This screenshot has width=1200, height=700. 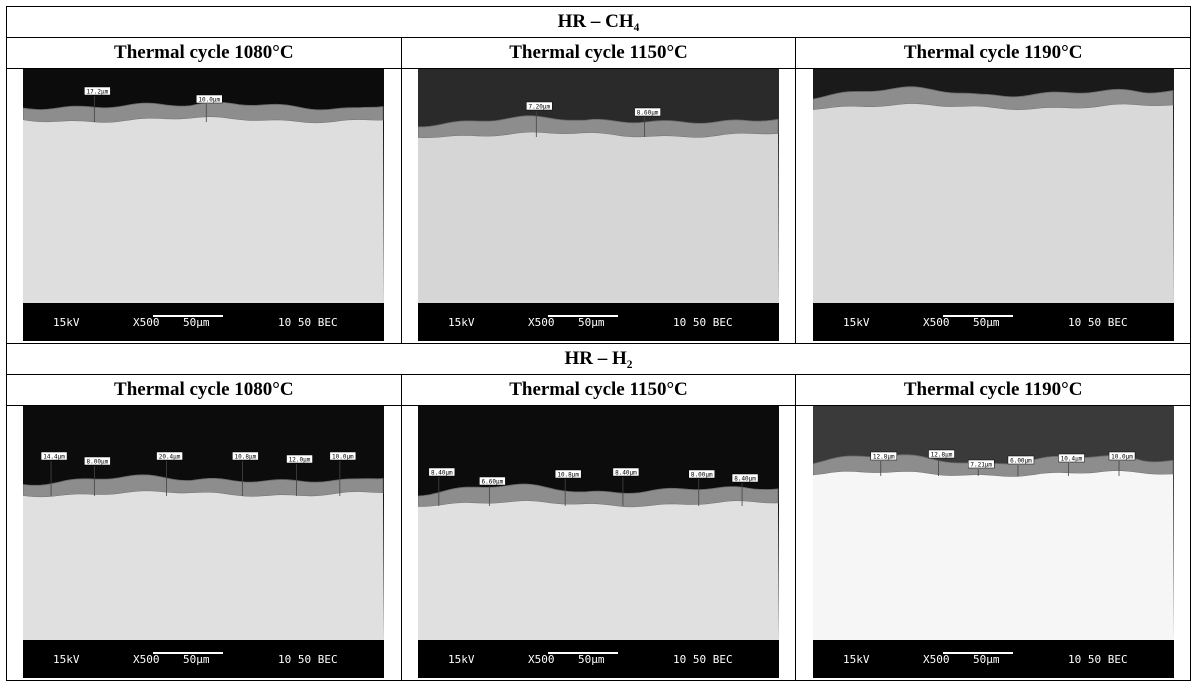 I want to click on image-cell: 17.2µm 10.0µm 15kV X500 50µm 10 50 BEC, so click(x=204, y=206).